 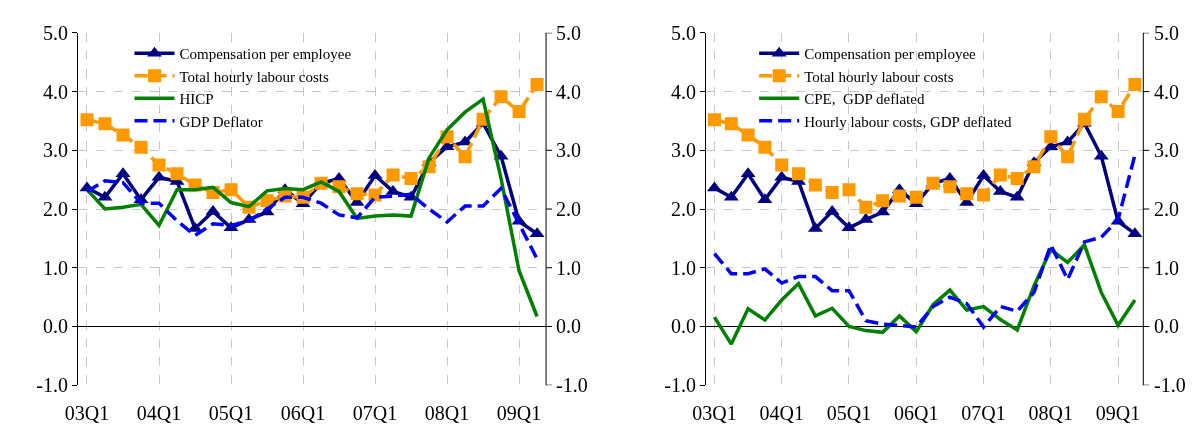 I want to click on legend-label: HICP, so click(x=196, y=99).